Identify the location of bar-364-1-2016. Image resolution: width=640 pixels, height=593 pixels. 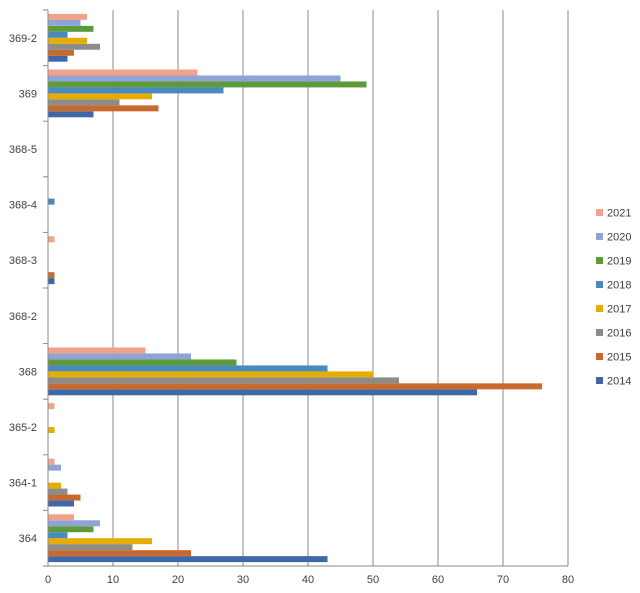
(58, 491).